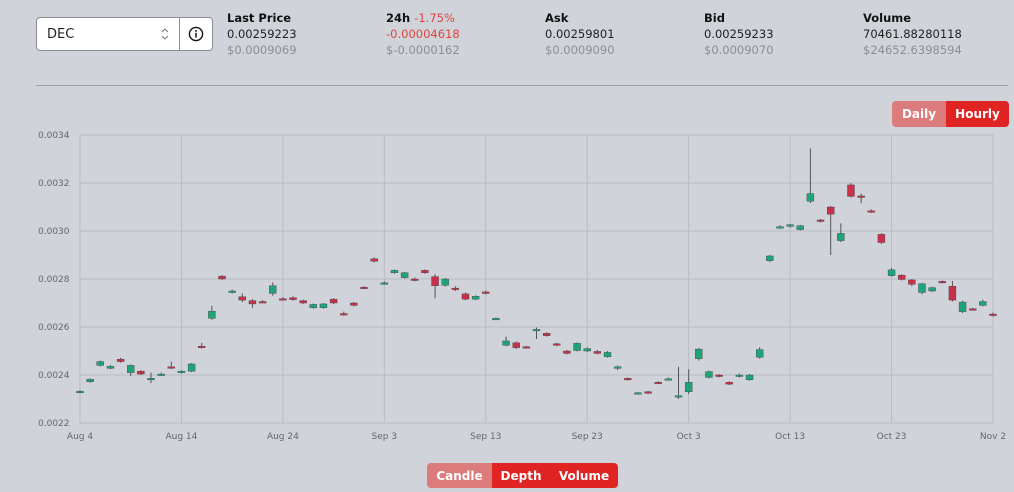 The image size is (1014, 492). Describe the element at coordinates (714, 18) in the screenshot. I see `stat-label: Bid` at that location.